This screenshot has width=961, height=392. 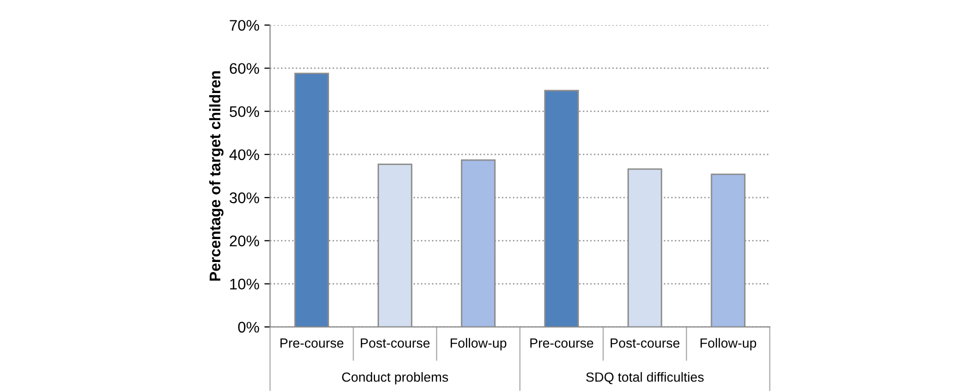 What do you see at coordinates (645, 378) in the screenshot?
I see `text: SDQ total difficulties` at bounding box center [645, 378].